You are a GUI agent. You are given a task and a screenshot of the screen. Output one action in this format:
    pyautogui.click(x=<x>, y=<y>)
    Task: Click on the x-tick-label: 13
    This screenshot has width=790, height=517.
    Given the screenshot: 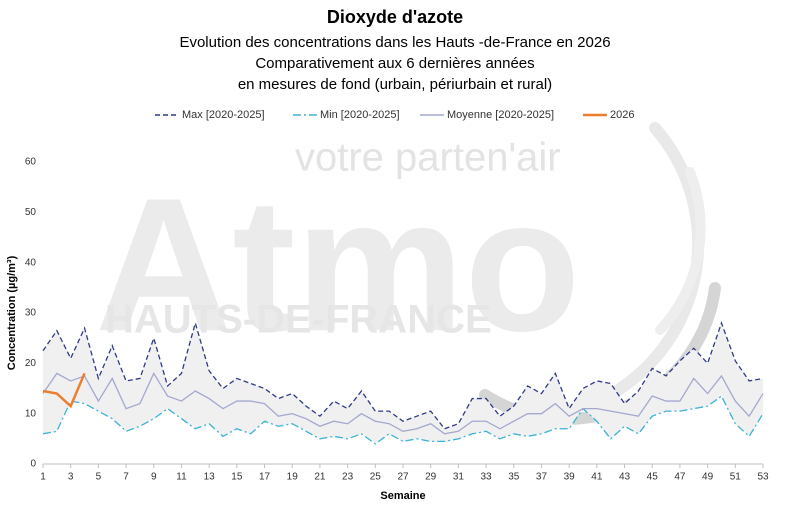 What is the action you would take?
    pyautogui.click(x=210, y=477)
    